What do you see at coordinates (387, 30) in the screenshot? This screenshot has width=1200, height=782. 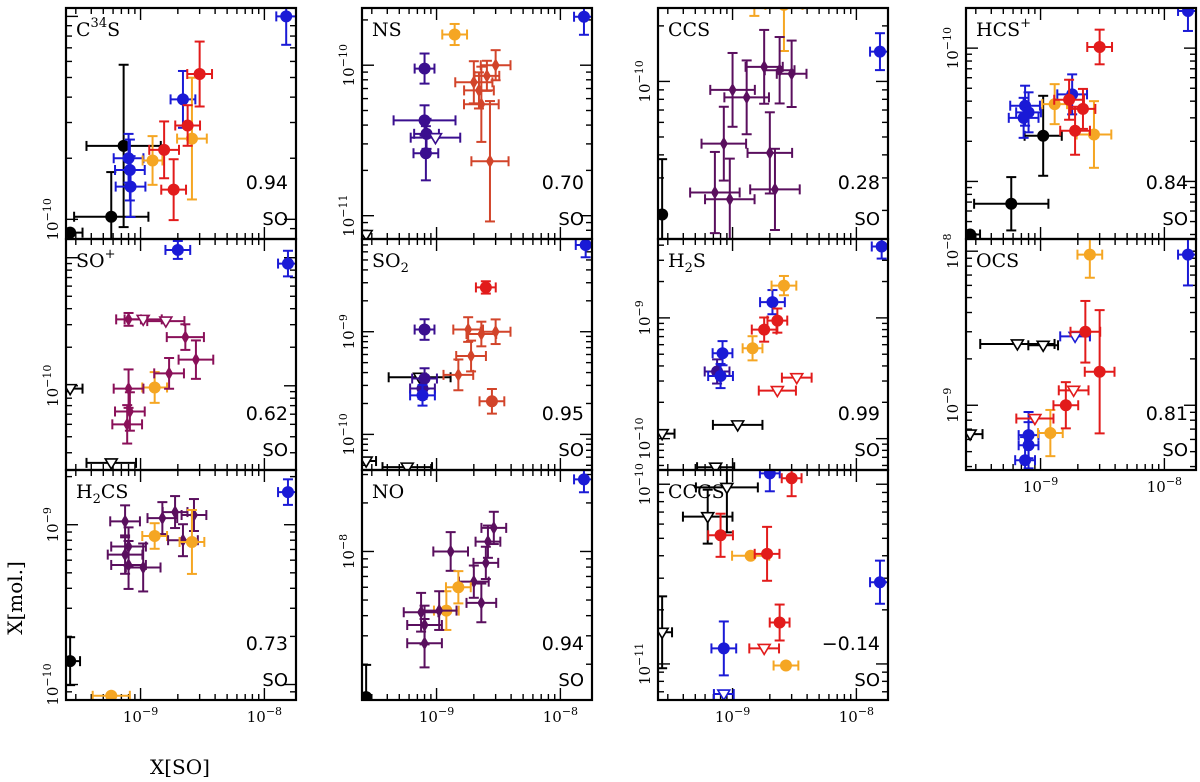 I see `molecule-label: NS` at bounding box center [387, 30].